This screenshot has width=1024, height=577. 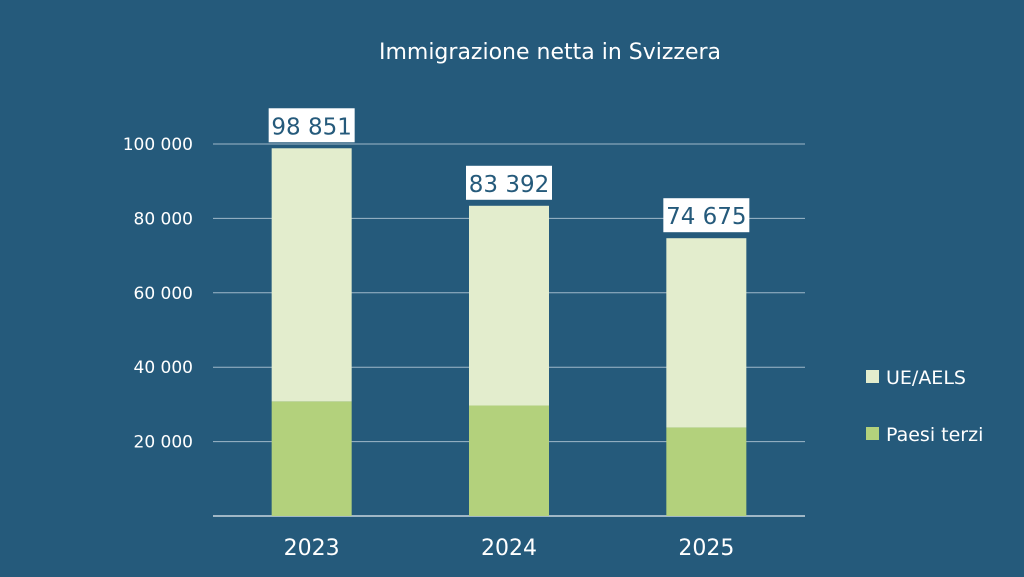 What do you see at coordinates (924, 406) in the screenshot?
I see `legend: UE/AELS Paesi terzi` at bounding box center [924, 406].